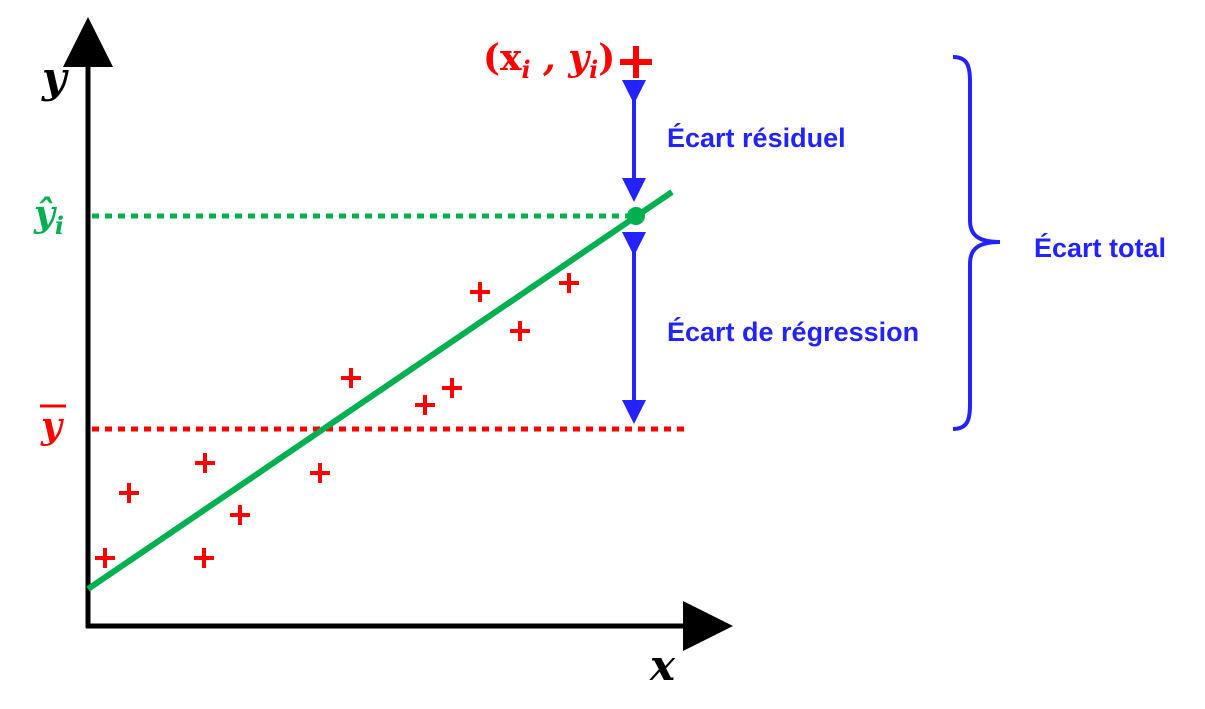  I want to click on y-axis-label: y, so click(55, 77).